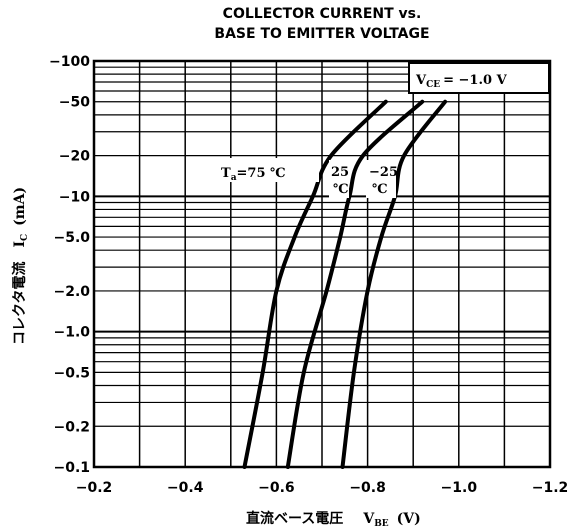  What do you see at coordinates (367, 488) in the screenshot?
I see `x-tick-label: −0.8` at bounding box center [367, 488].